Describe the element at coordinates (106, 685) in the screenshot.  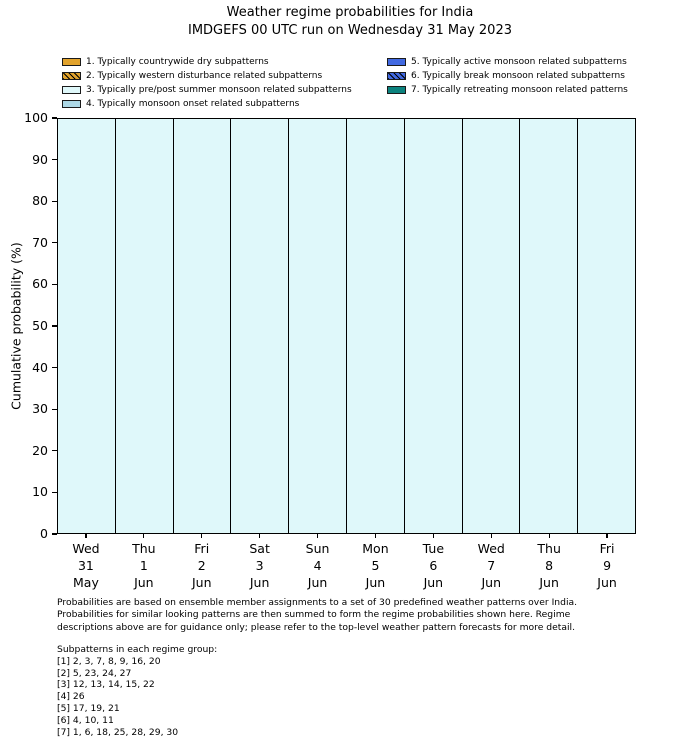
I see `subpattern-group-3: [3] 12, 13, 14, 15, 22` at that location.